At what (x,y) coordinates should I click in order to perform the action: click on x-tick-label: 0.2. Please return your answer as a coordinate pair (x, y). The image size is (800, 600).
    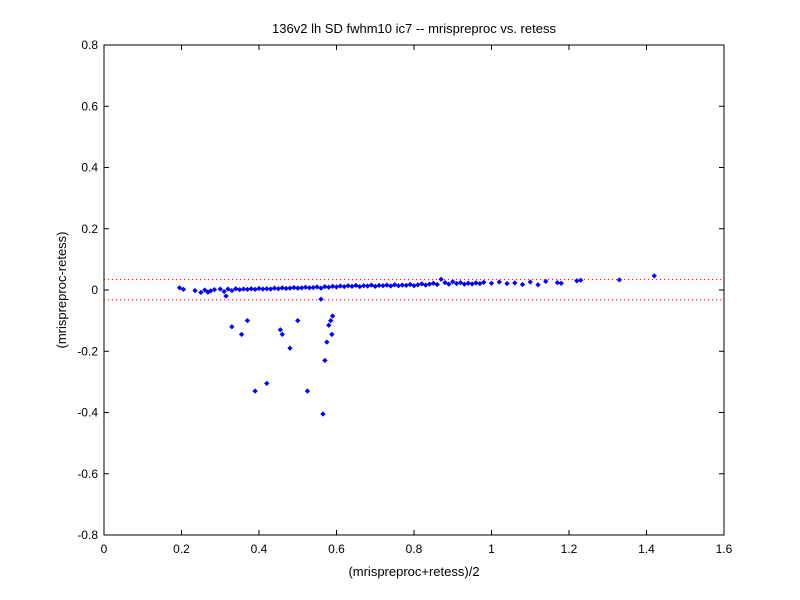
    Looking at the image, I should click on (181, 549).